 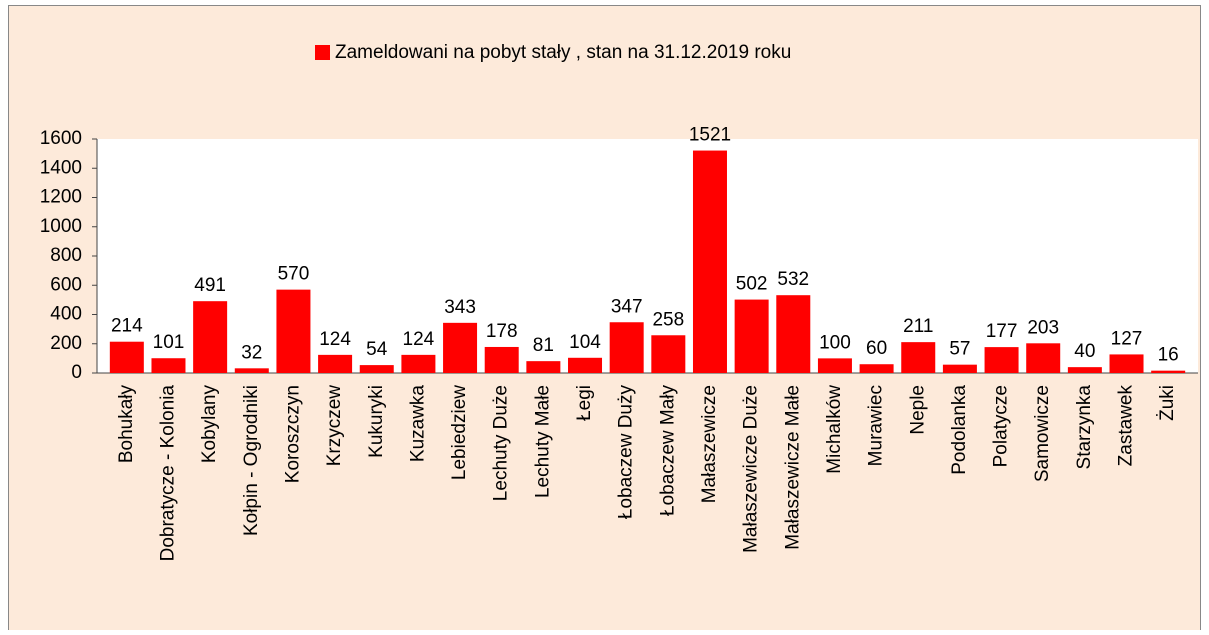 I want to click on value-label: 347, so click(x=627, y=306).